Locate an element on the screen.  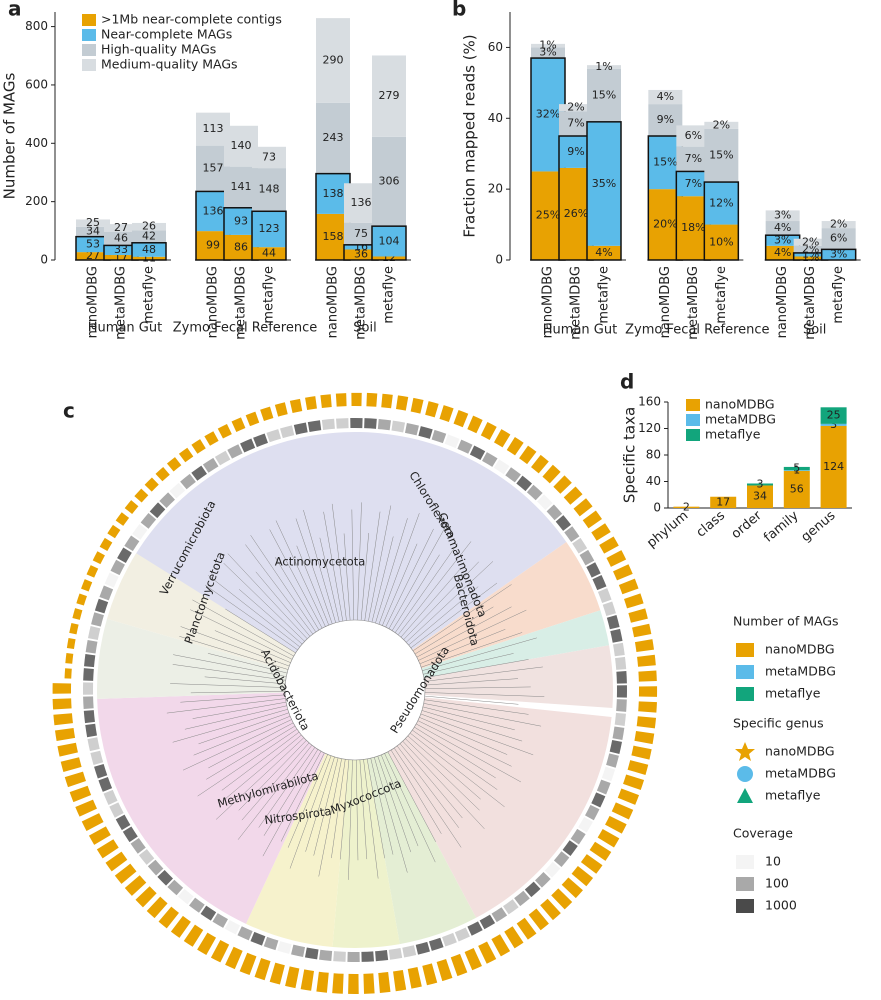
value-label: 4% is located at coordinates (782, 252).